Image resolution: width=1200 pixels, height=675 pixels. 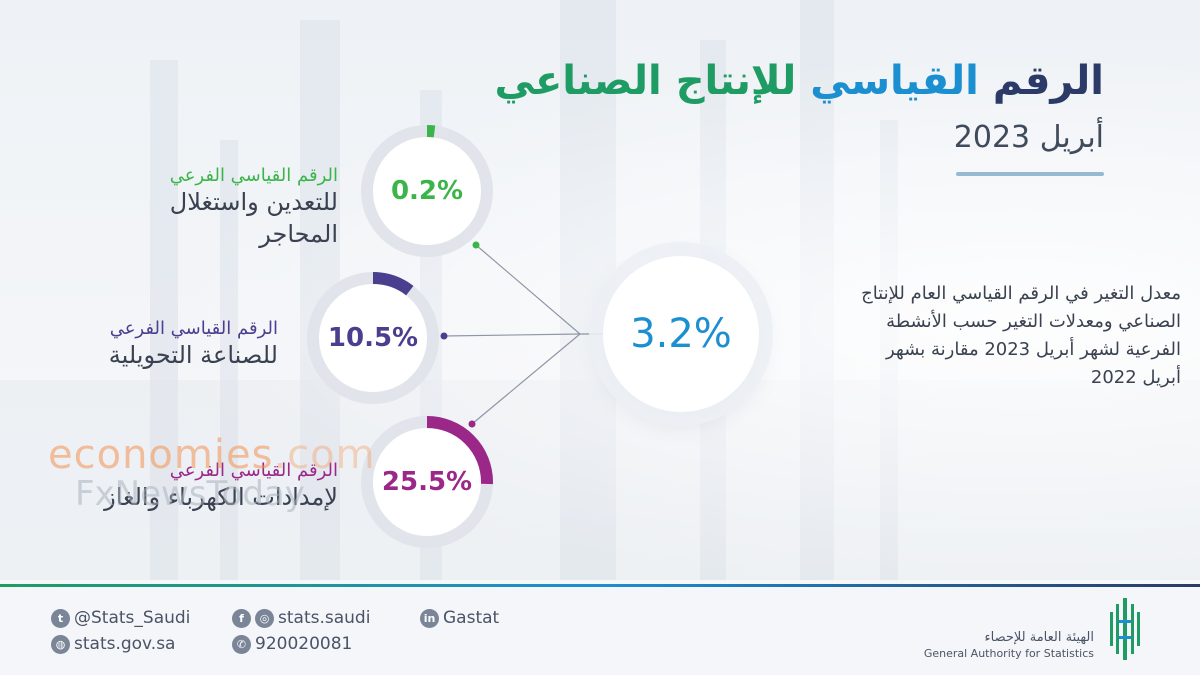 I want to click on watermark-economies: economies.com, so click(x=212, y=455).